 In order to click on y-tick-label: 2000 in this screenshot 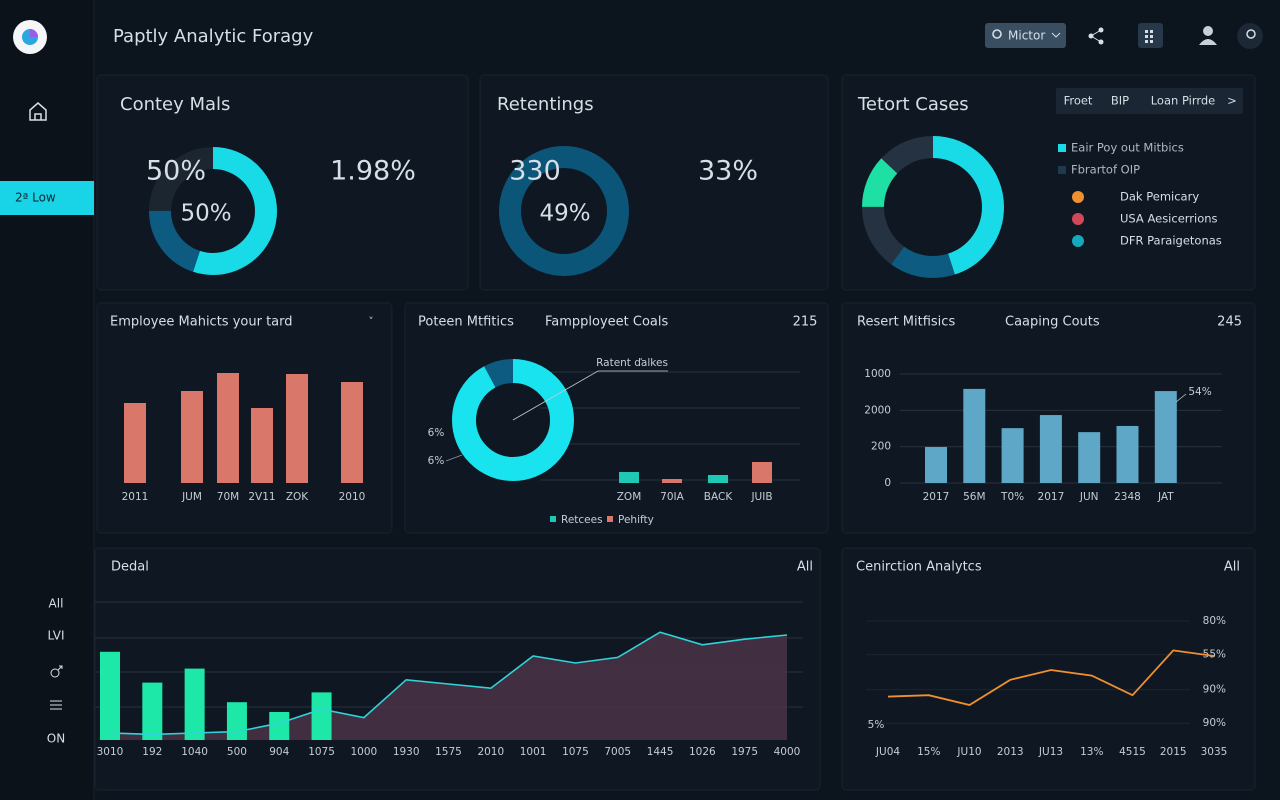, I will do `click(877, 410)`.